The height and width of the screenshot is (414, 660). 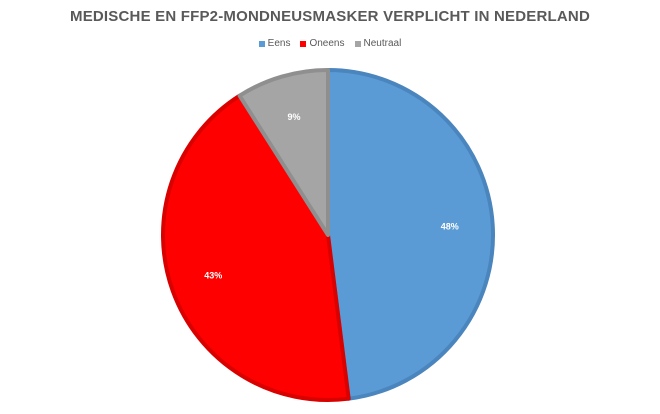 What do you see at coordinates (382, 43) in the screenshot?
I see `legend-label-neutraal: Neutraal` at bounding box center [382, 43].